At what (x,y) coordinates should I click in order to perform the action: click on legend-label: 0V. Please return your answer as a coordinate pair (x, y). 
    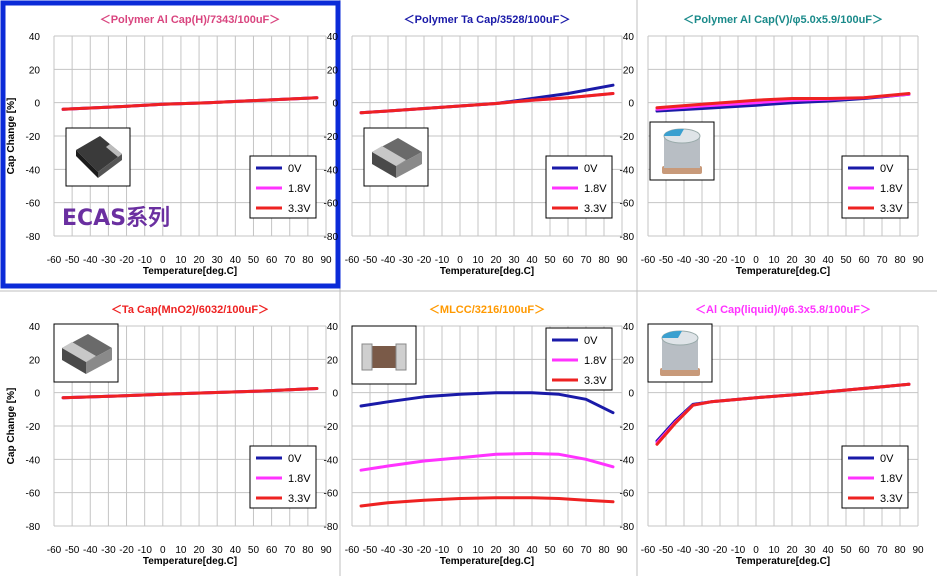
    Looking at the image, I should click on (591, 341).